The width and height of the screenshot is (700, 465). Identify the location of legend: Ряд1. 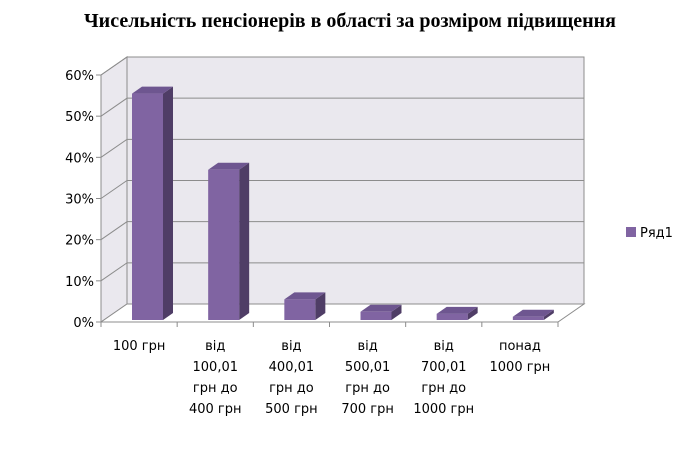
(649, 233).